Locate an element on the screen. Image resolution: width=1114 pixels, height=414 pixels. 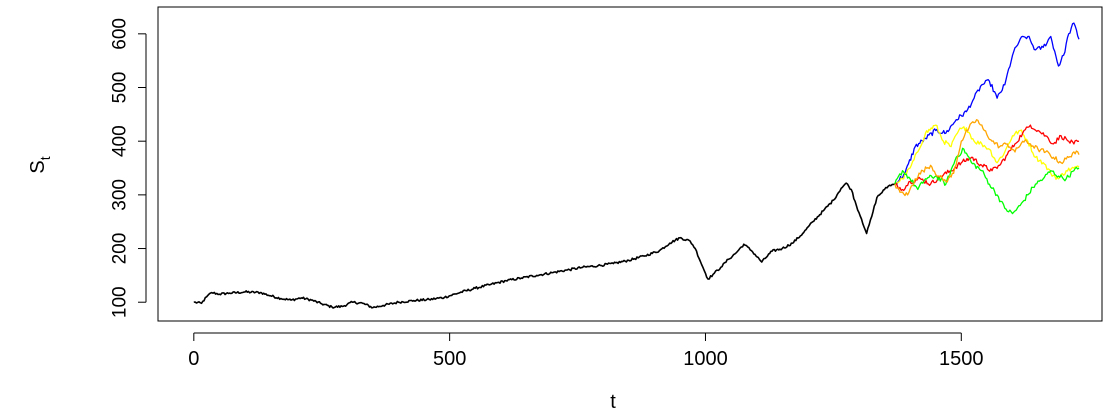
x-tick-label: 1500 is located at coordinates (961, 359).